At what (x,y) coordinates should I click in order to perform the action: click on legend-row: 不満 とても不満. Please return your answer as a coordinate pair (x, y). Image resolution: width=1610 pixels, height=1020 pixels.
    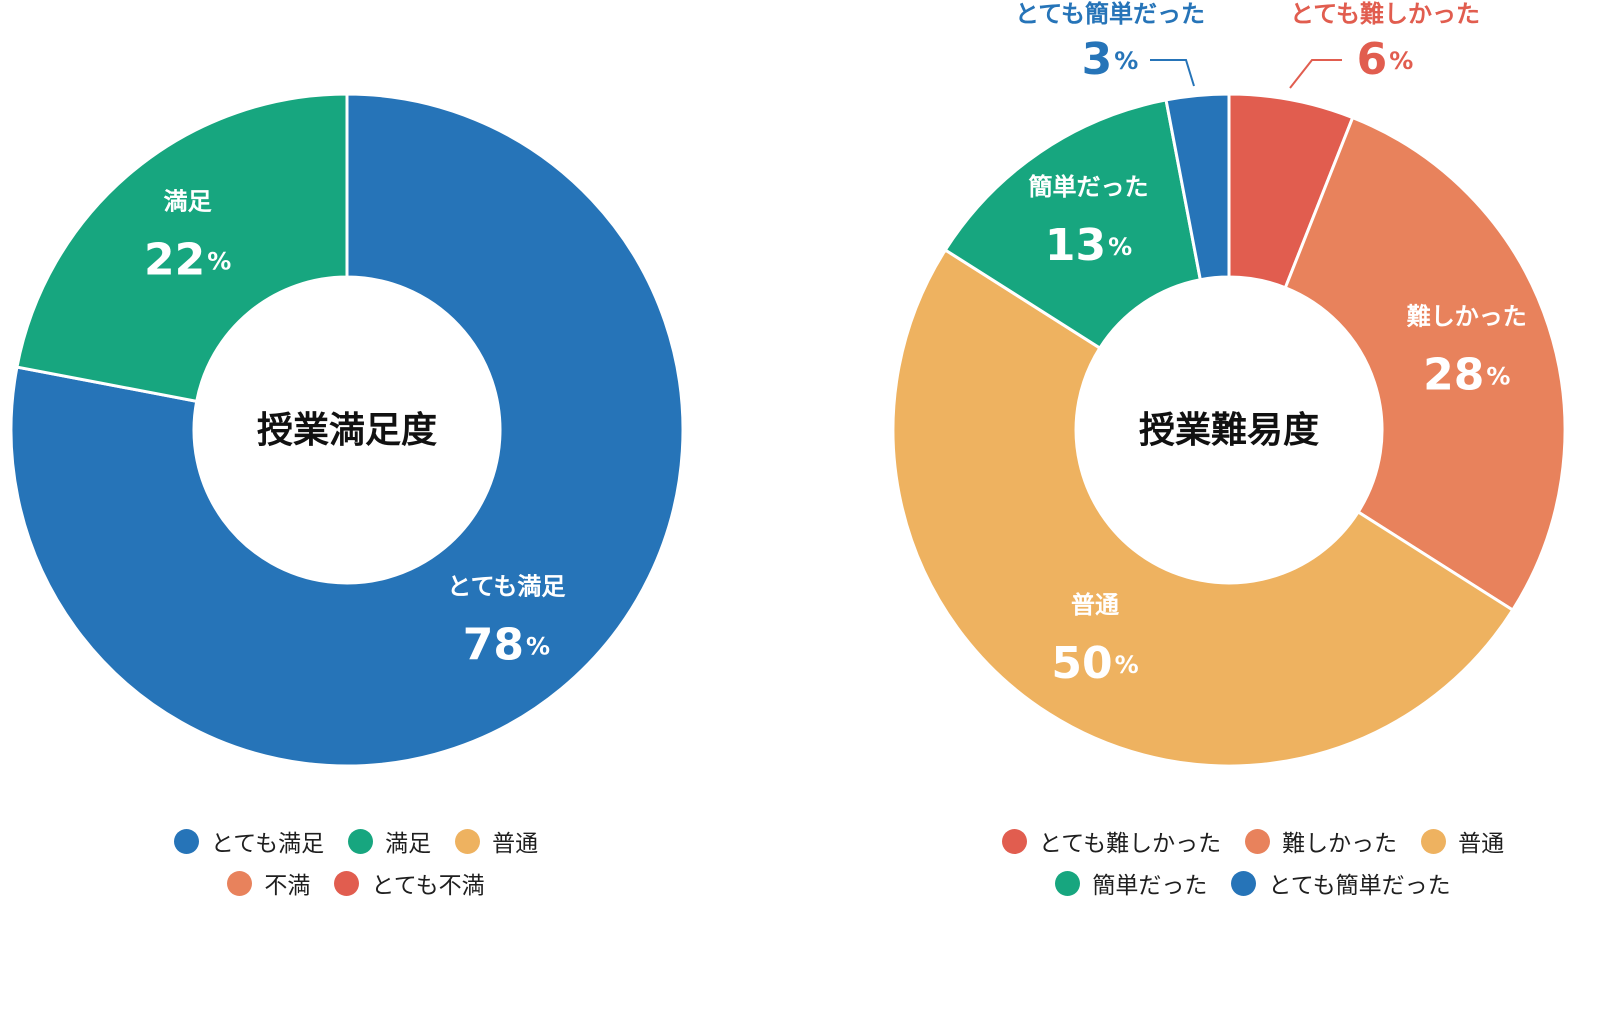
    Looking at the image, I should click on (356, 883).